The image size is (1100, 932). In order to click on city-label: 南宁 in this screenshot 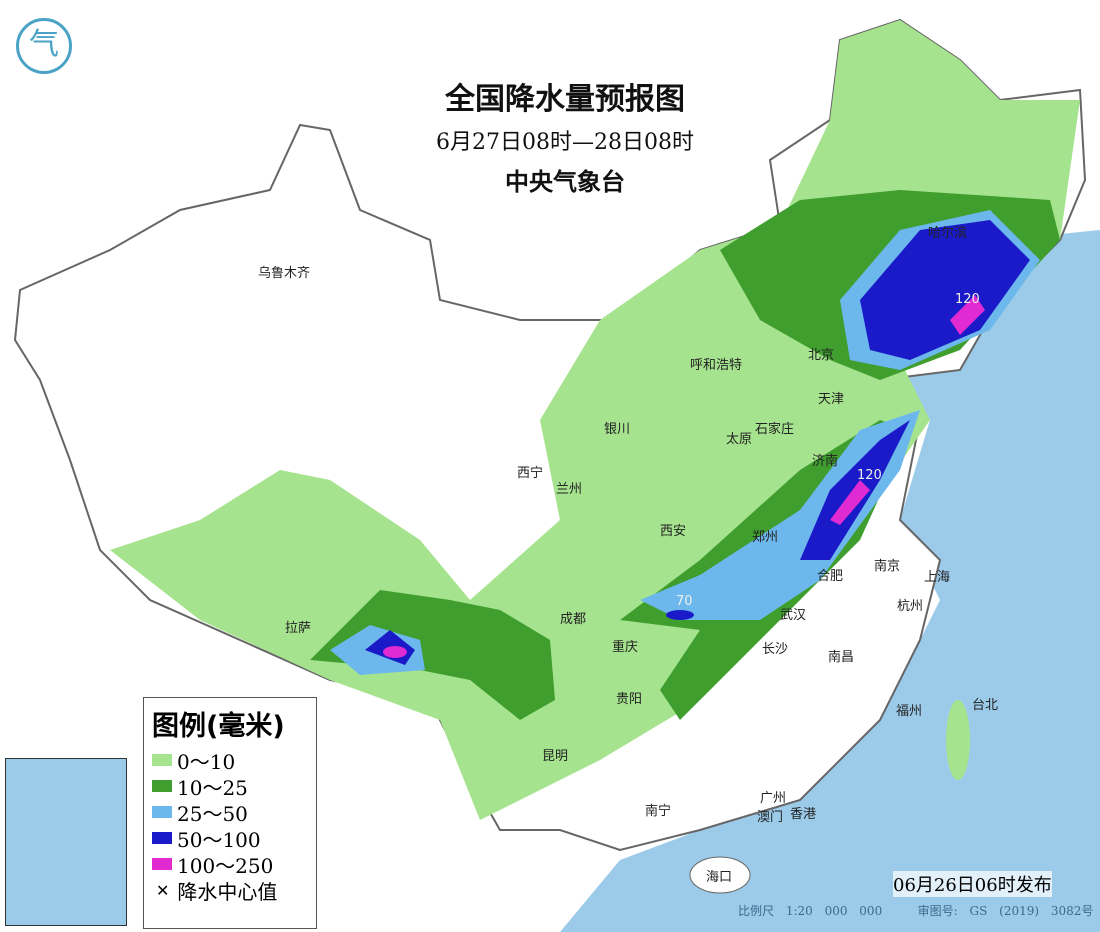, I will do `click(658, 811)`.